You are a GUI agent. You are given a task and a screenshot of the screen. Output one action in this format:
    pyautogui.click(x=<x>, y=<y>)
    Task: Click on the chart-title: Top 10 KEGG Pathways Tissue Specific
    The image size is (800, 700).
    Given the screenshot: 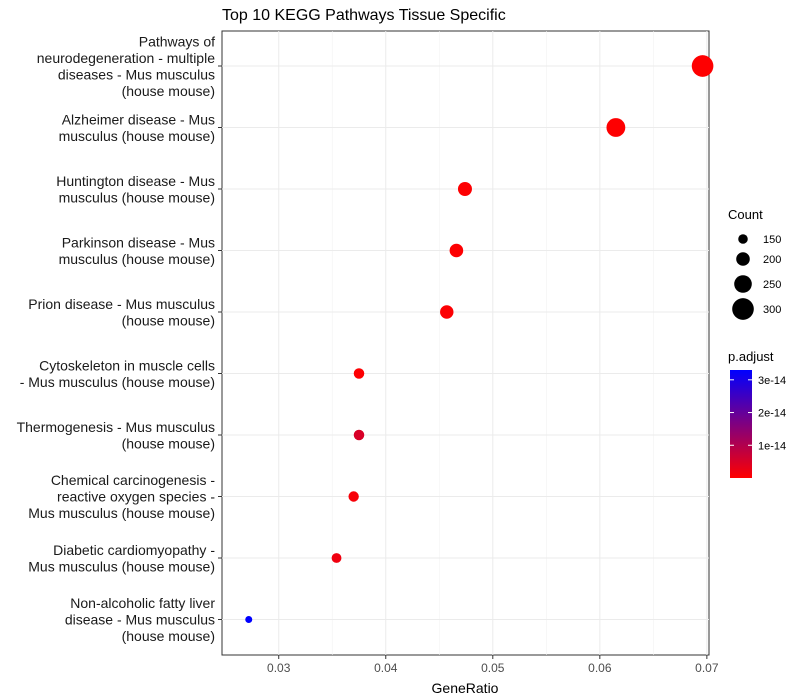 What is the action you would take?
    pyautogui.click(x=364, y=15)
    